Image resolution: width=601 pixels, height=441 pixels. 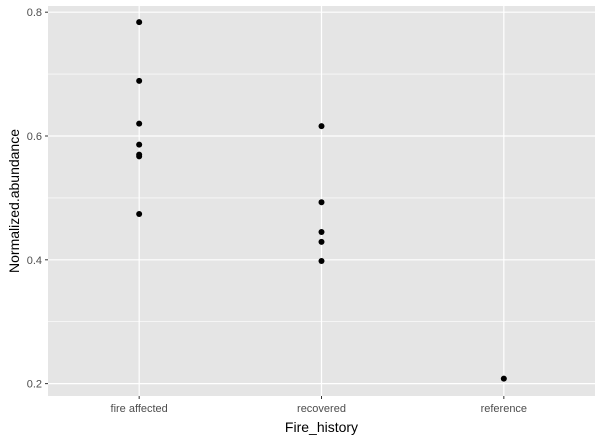 What do you see at coordinates (14, 201) in the screenshot?
I see `y-axis-title: Normalized.abundance` at bounding box center [14, 201].